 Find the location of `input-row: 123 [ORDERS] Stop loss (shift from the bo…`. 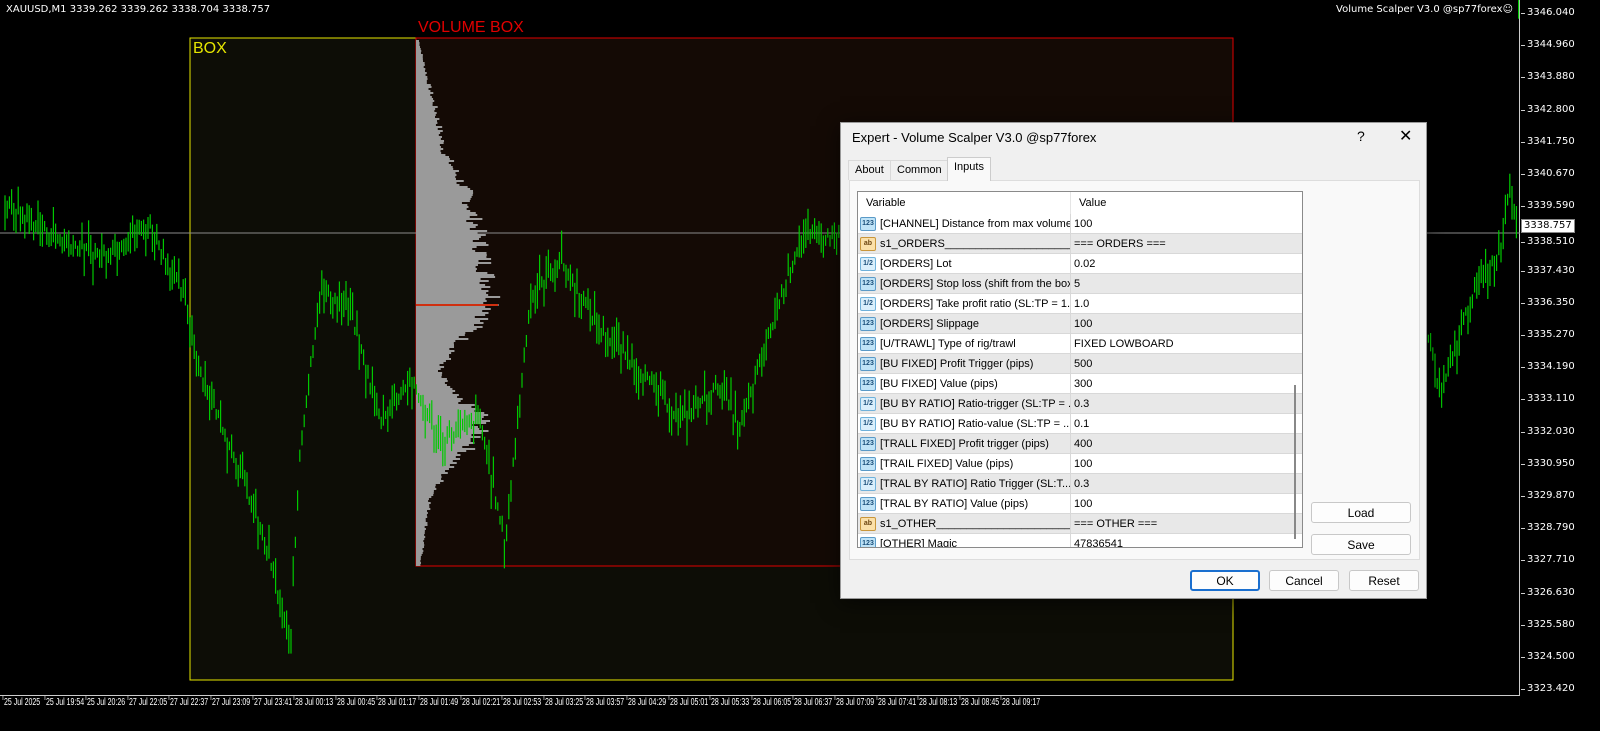

input-row: 123 [ORDERS] Stop loss (shift from the bo… is located at coordinates (1080, 284).